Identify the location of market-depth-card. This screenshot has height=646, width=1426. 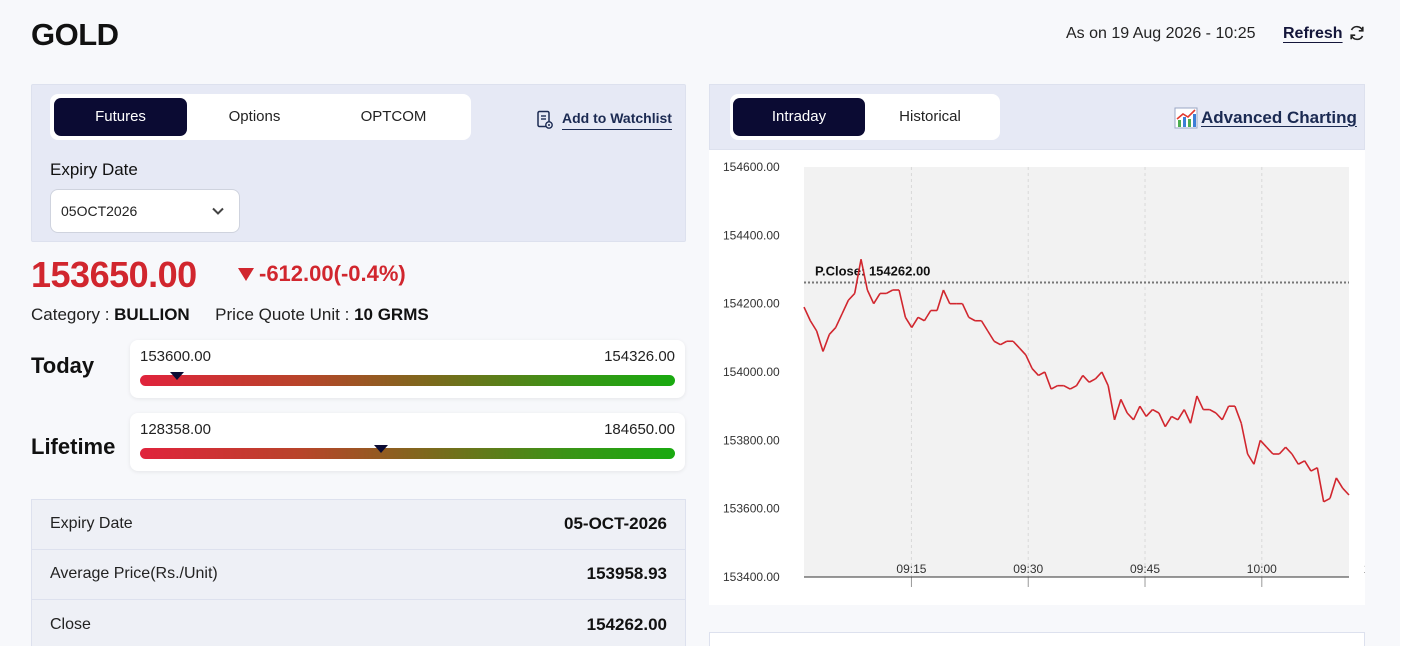
(1037, 639).